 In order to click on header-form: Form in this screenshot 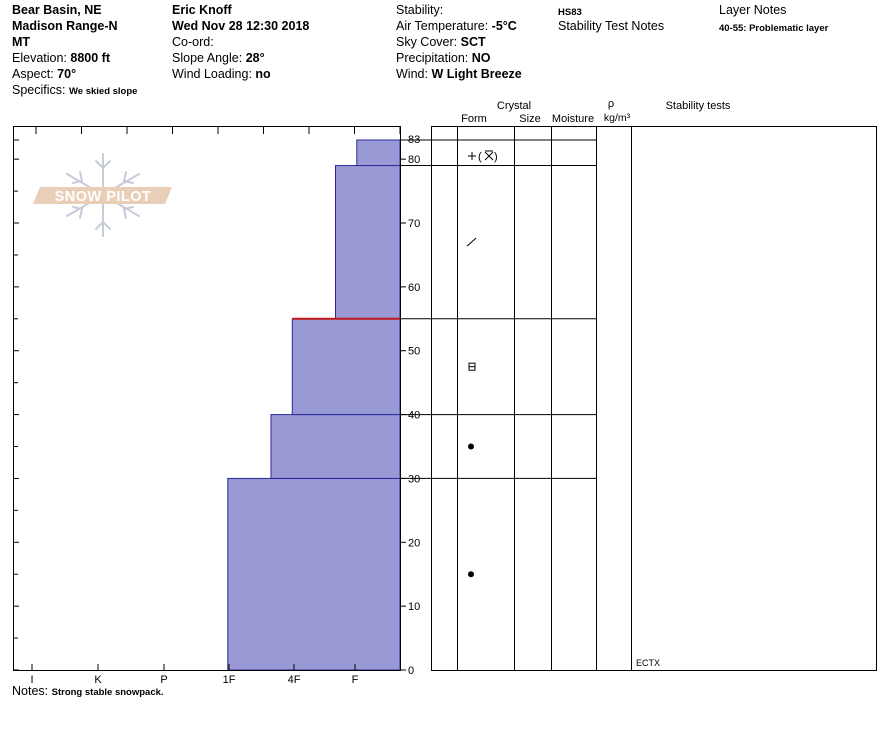, I will do `click(474, 119)`.